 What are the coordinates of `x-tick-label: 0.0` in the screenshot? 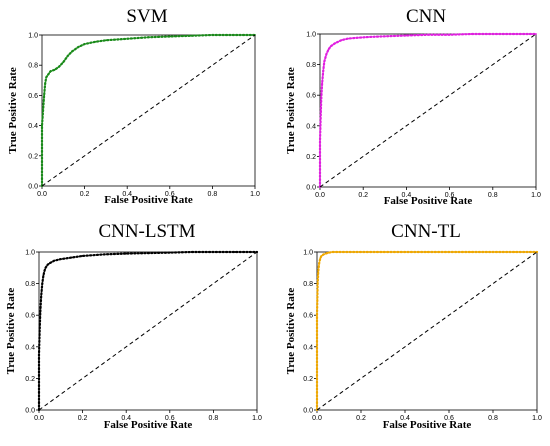 It's located at (317, 418).